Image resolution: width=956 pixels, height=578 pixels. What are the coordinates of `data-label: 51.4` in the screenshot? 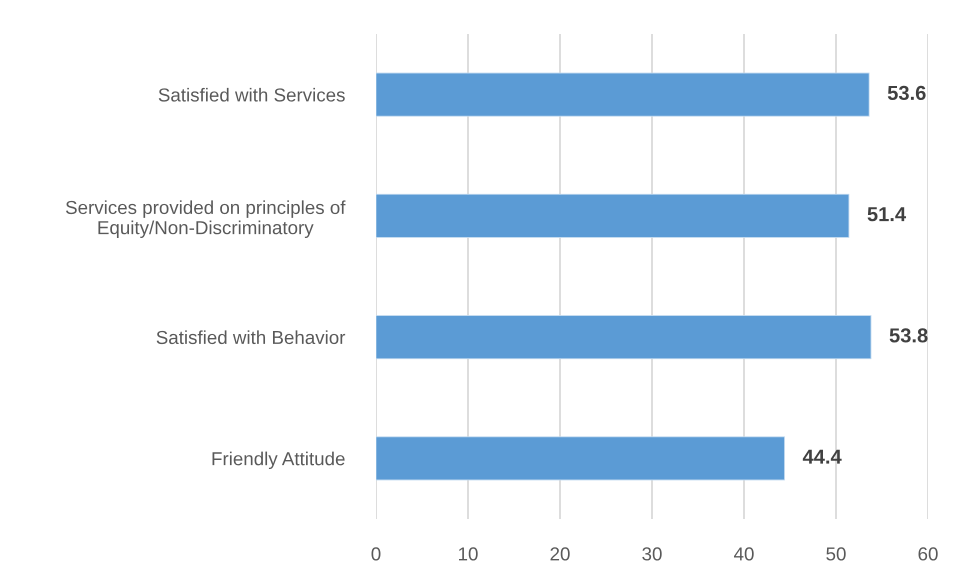 It's located at (887, 214).